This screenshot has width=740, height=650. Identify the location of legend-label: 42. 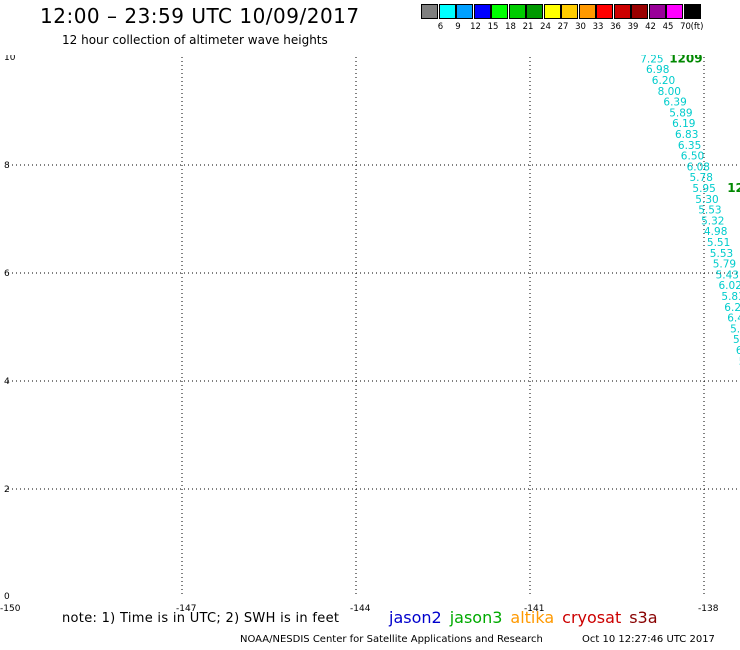
(650, 27).